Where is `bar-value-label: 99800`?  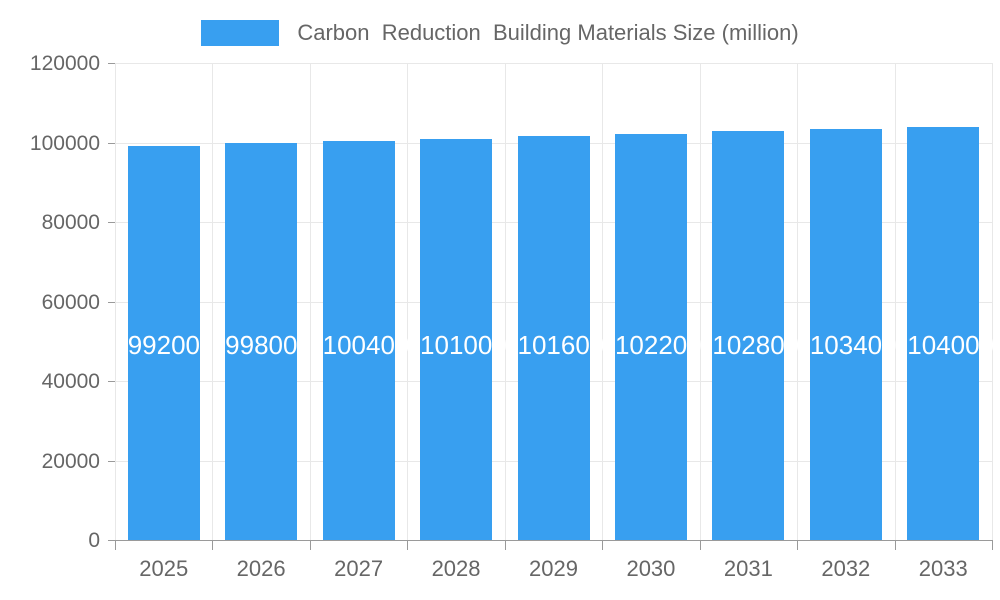
bar-value-label: 99800 is located at coordinates (261, 345).